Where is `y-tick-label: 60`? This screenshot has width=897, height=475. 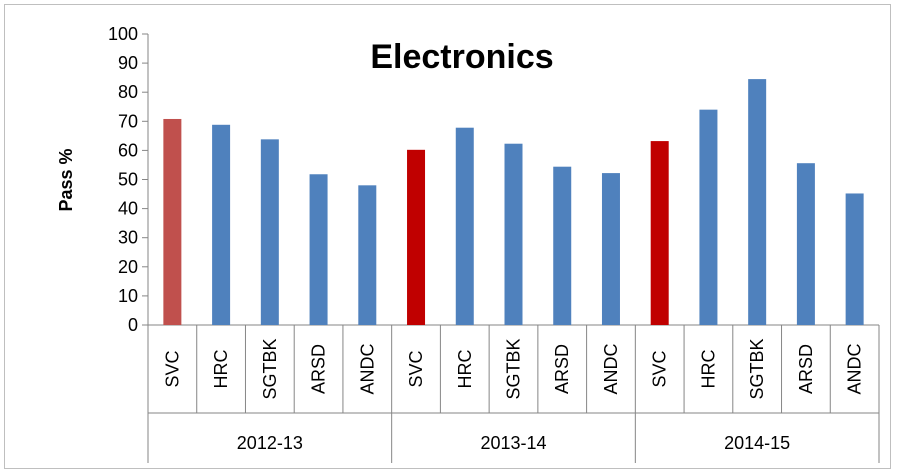 y-tick-label: 60 is located at coordinates (128, 150).